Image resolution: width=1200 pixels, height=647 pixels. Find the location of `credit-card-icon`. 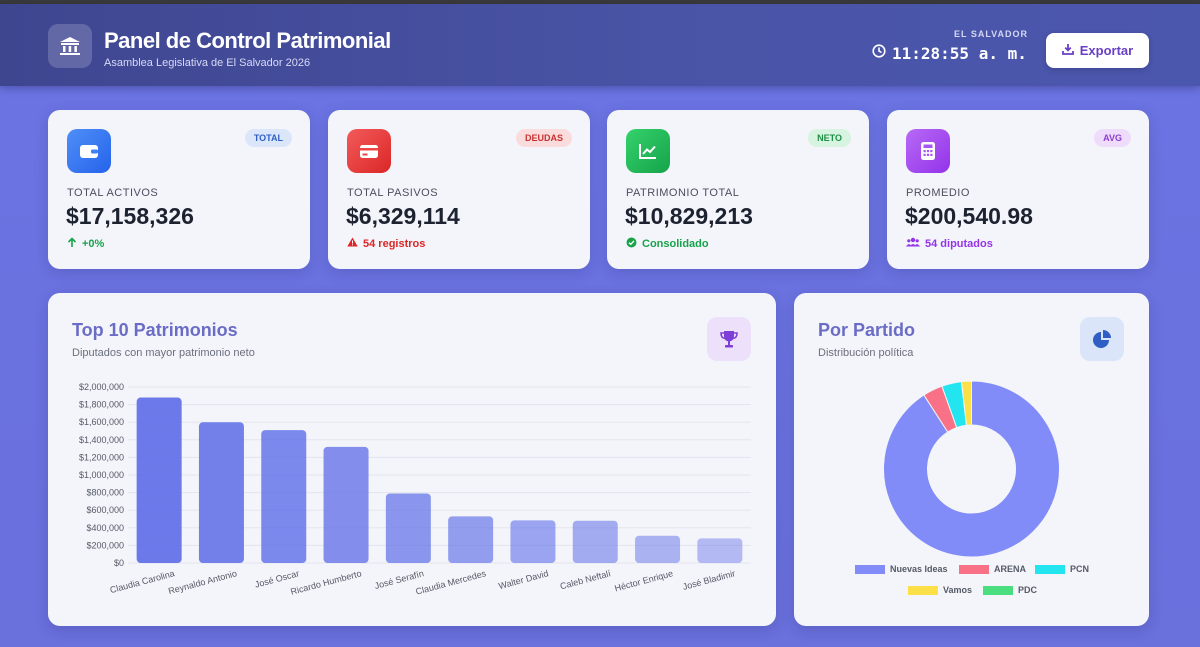

credit-card-icon is located at coordinates (369, 151).